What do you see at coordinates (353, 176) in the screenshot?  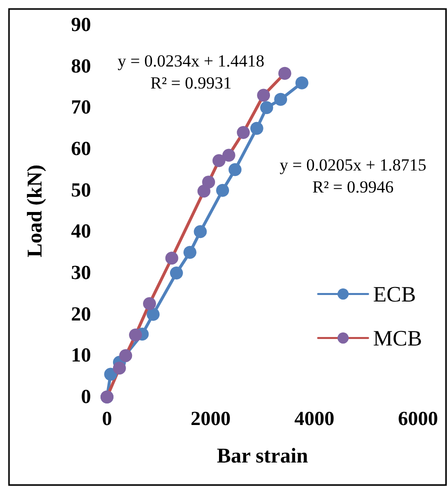 I see `annotation: y = 0.0205x + 1.8715 R² = 0.9946` at bounding box center [353, 176].